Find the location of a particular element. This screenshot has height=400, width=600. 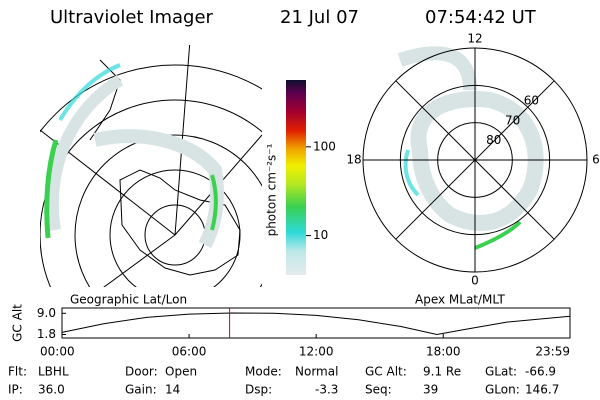

status-label: GC Alt: is located at coordinates (386, 372).